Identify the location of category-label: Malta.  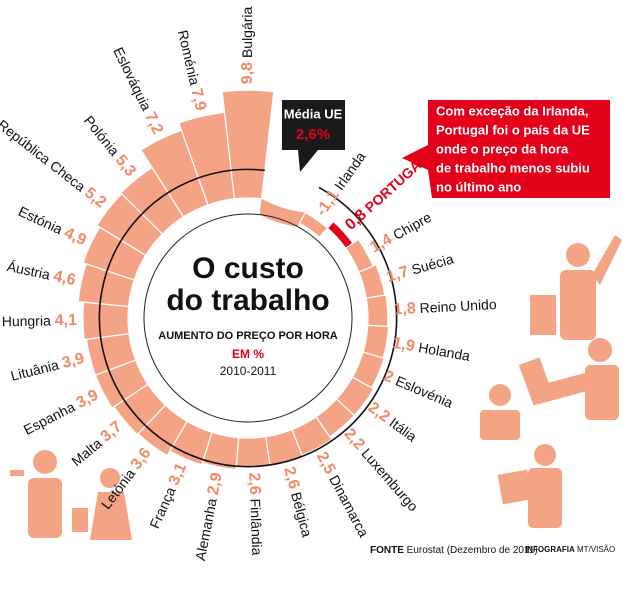
(86, 452).